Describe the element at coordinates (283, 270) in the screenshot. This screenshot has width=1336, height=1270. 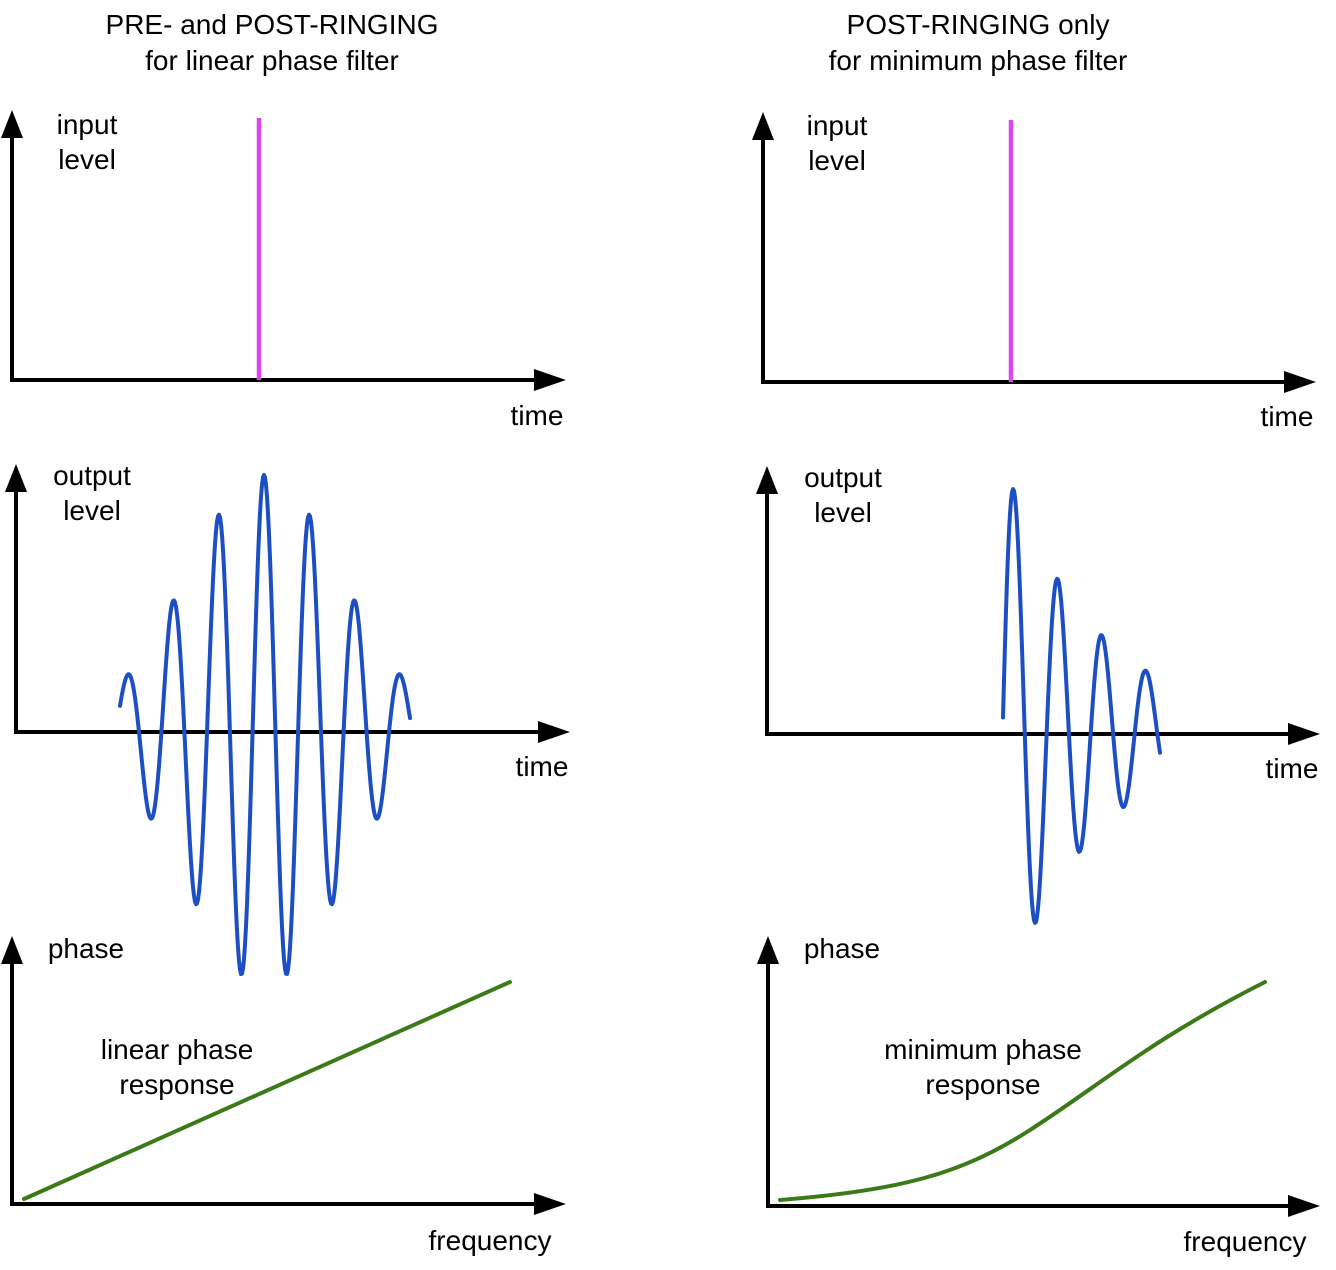
I see `left-input-plot: input level time` at that location.